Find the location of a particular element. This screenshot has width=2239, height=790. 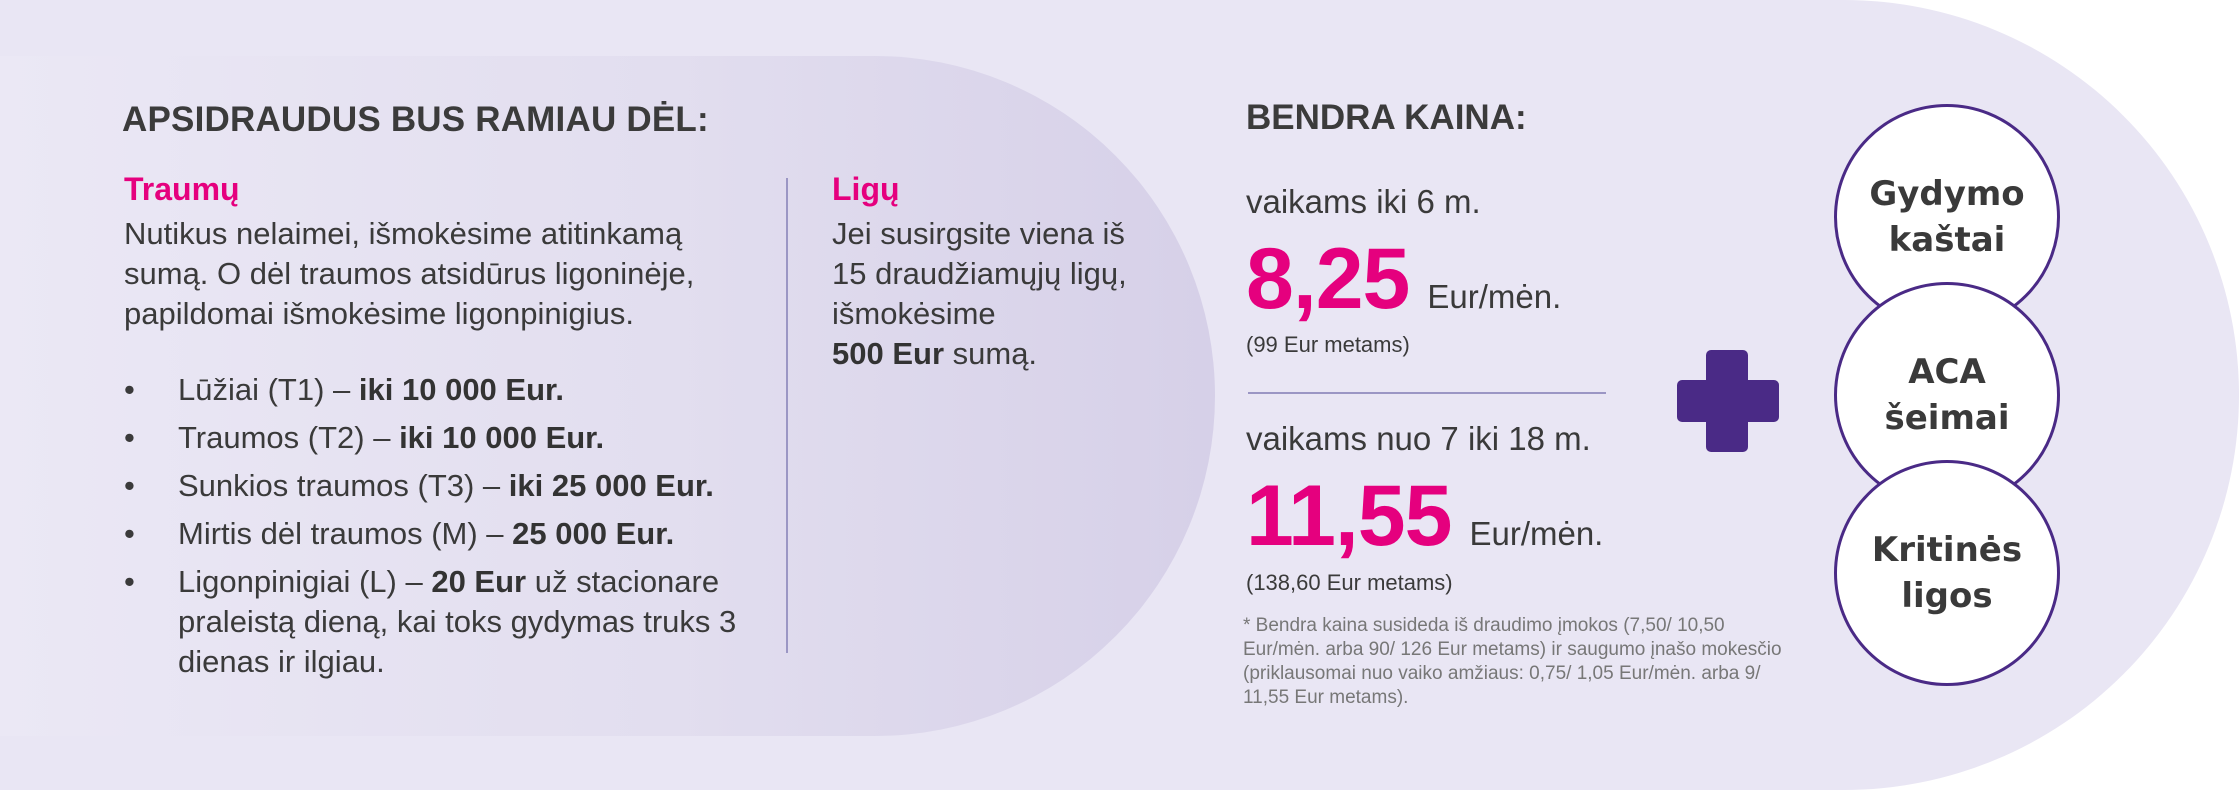

list-item: • Lūžiai (T1) – iki 10 000 Eur. is located at coordinates (344, 389).